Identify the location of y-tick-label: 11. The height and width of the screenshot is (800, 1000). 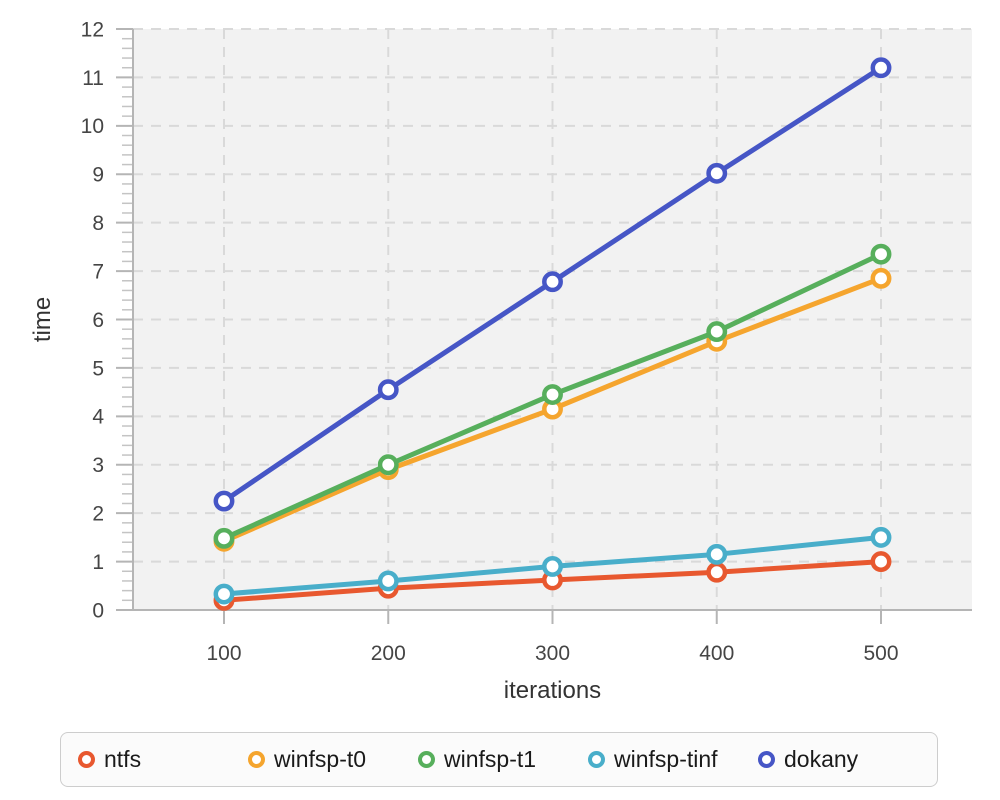
(93, 78).